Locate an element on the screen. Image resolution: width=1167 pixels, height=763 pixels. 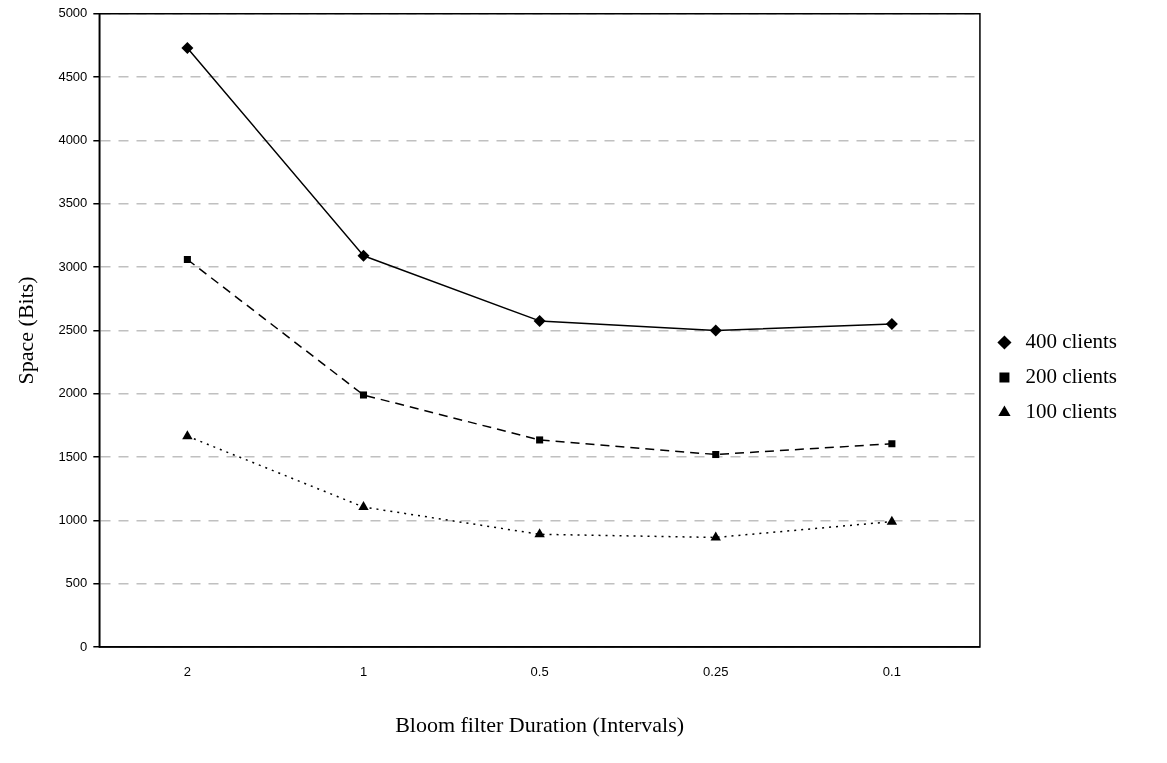
y-tick-label: 2500 is located at coordinates (73, 329).